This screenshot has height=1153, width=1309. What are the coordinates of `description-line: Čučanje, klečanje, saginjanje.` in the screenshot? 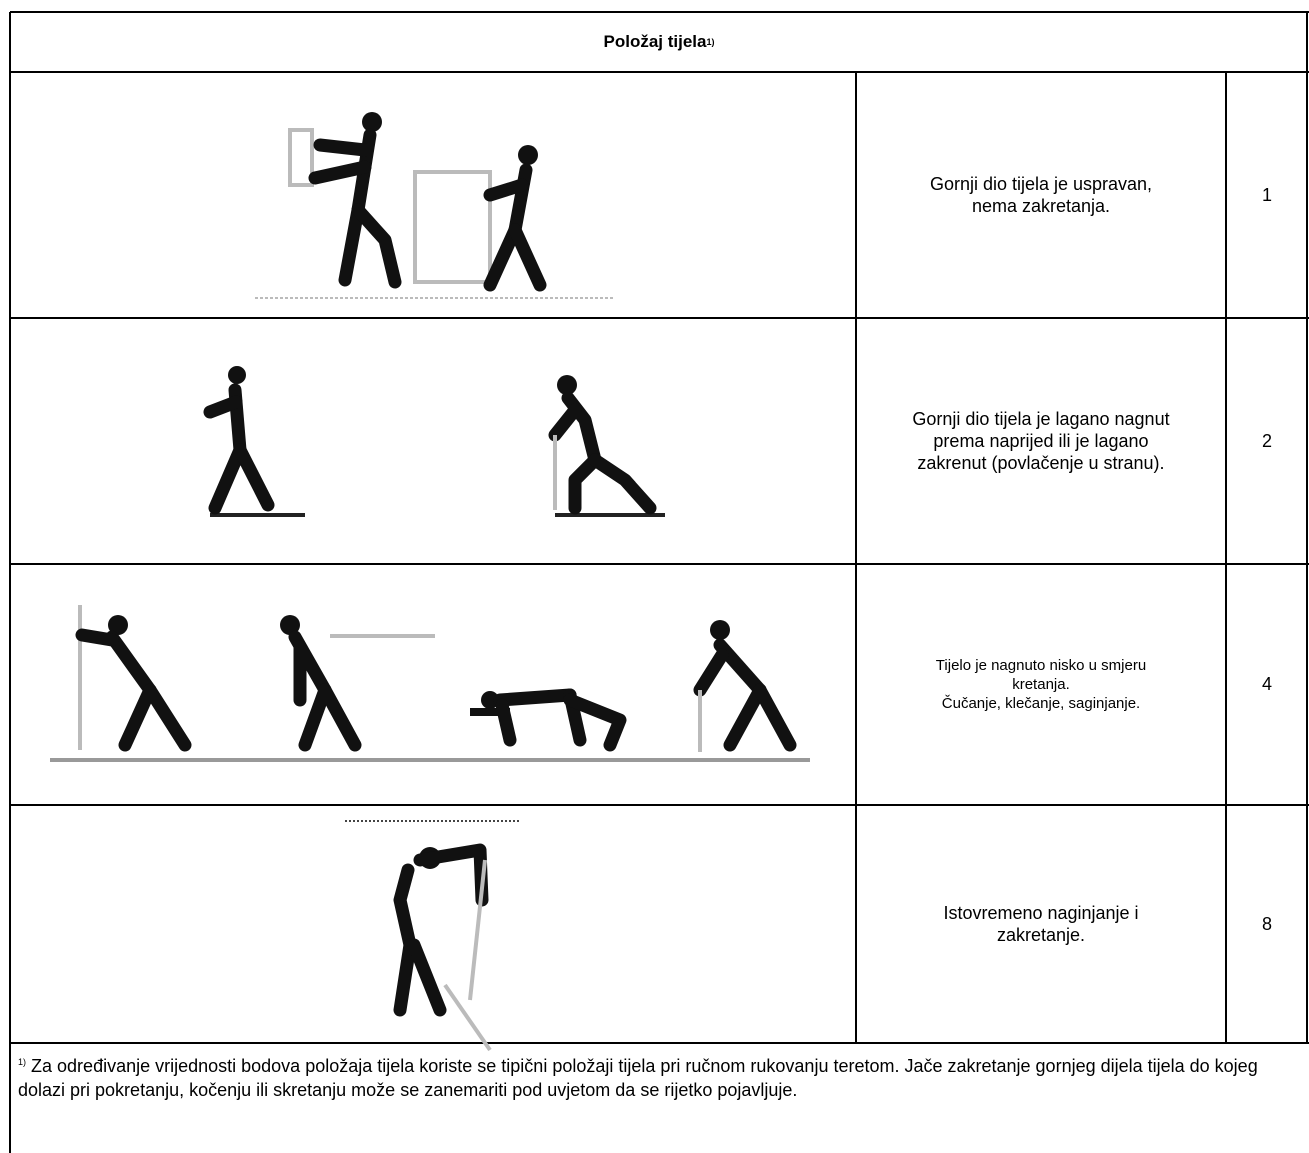 It's located at (1041, 703).